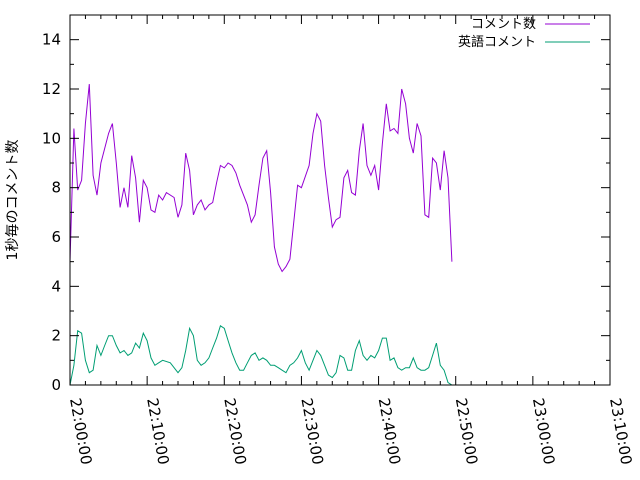 Image resolution: width=640 pixels, height=480 pixels. What do you see at coordinates (56, 286) in the screenshot?
I see `y-tick-label: 4` at bounding box center [56, 286].